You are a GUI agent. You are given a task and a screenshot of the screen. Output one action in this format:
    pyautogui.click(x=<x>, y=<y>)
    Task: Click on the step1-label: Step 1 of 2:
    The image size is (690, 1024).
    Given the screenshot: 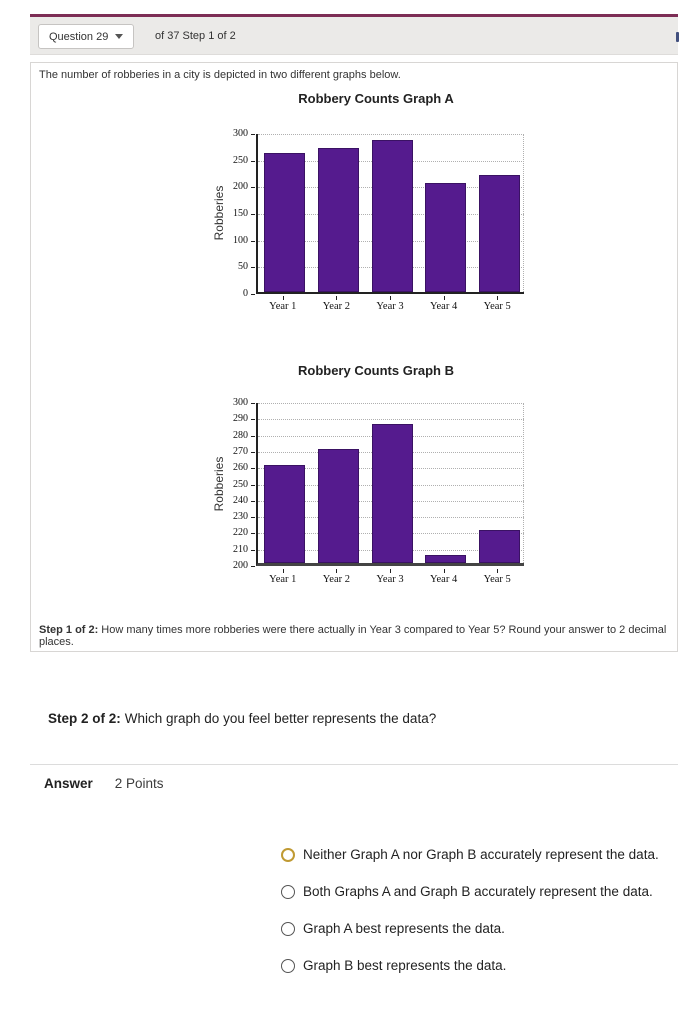 What is the action you would take?
    pyautogui.click(x=69, y=630)
    